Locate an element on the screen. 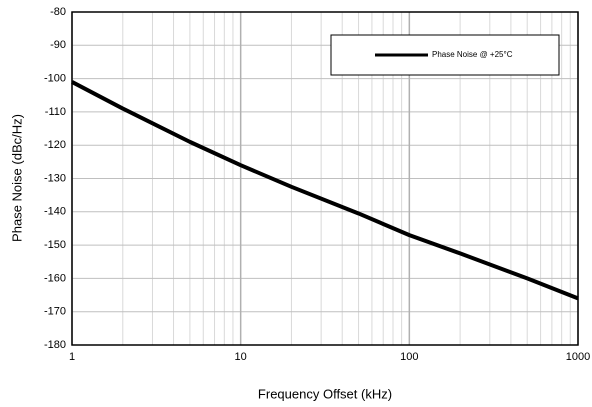 The height and width of the screenshot is (407, 592). y-tick-label: -100 is located at coordinates (55, 79).